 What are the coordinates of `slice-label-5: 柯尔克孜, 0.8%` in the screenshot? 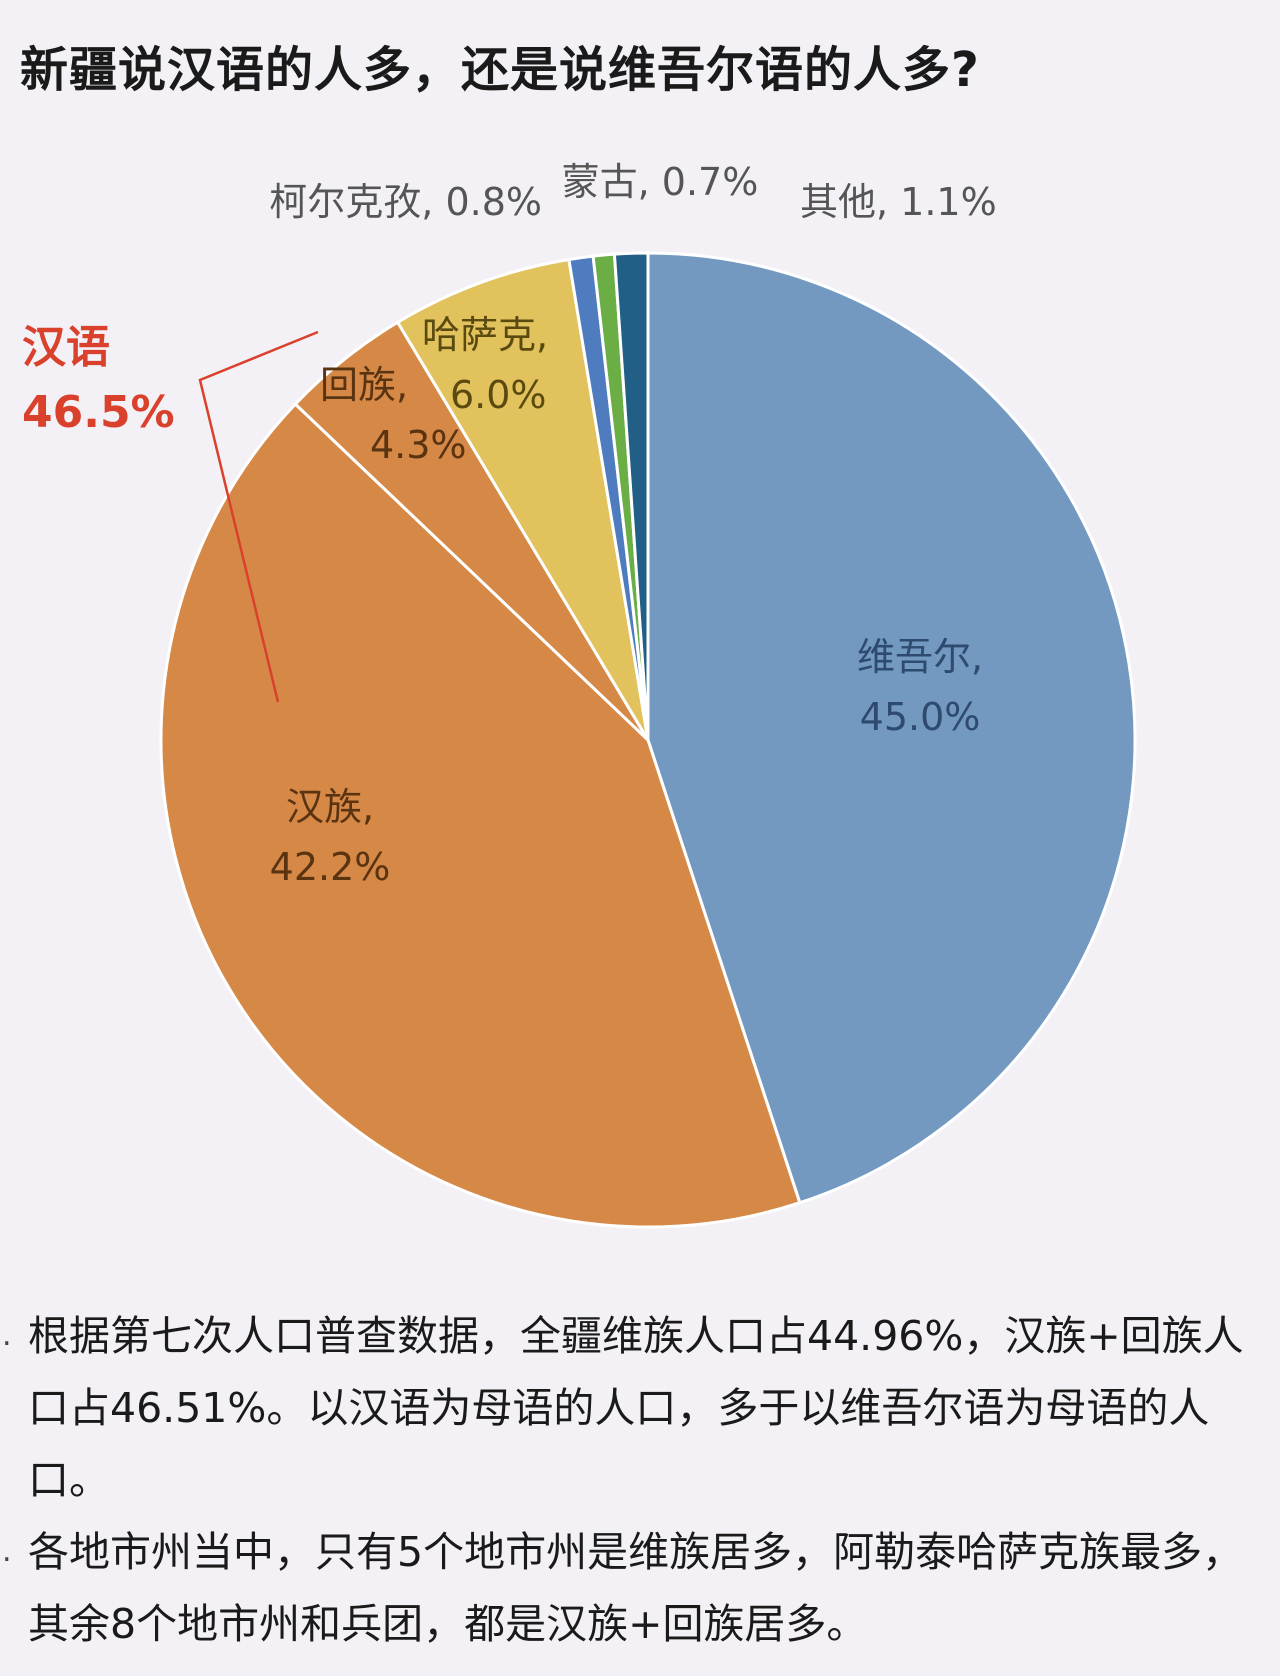 It's located at (405, 202).